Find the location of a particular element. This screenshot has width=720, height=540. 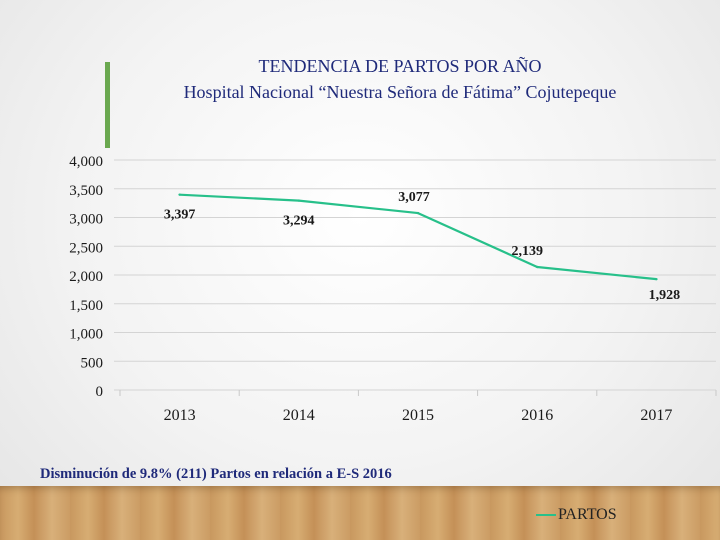

y-tick-label: 2,500 is located at coordinates (86, 248).